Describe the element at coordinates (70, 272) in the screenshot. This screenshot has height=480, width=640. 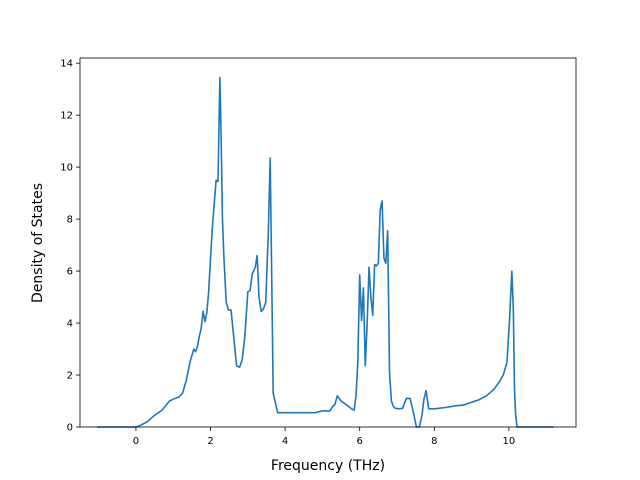
I see `y-tick-label: 6` at that location.